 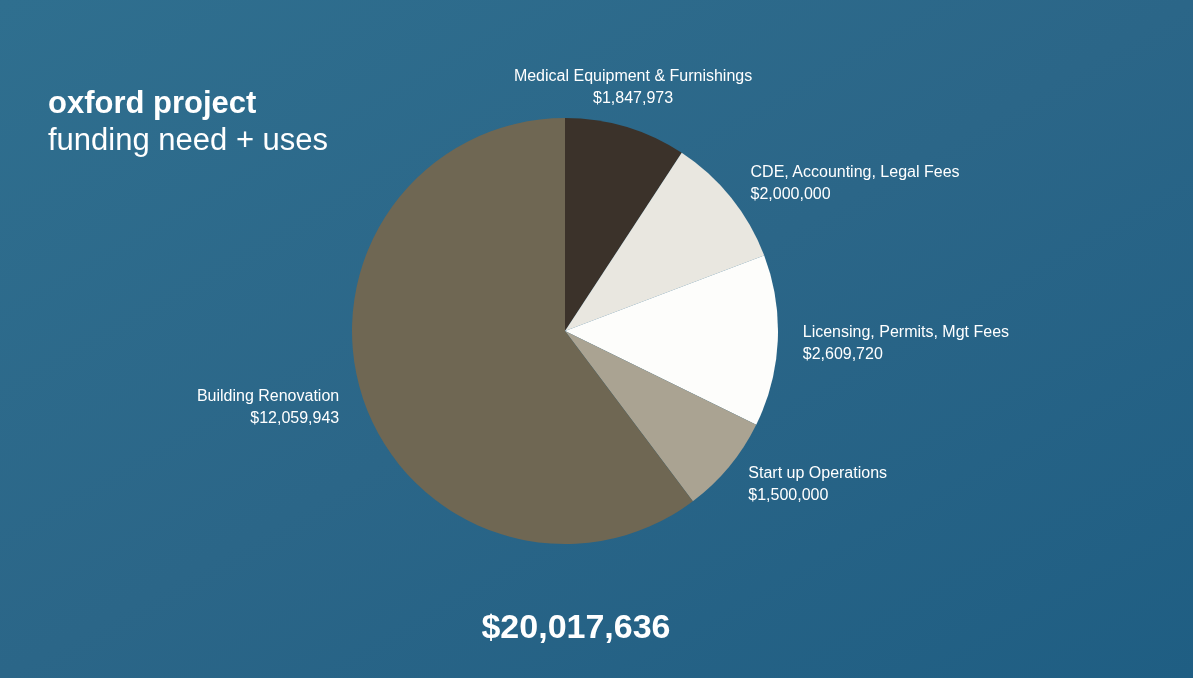 I want to click on data-label: $1,847,973, so click(x=633, y=97).